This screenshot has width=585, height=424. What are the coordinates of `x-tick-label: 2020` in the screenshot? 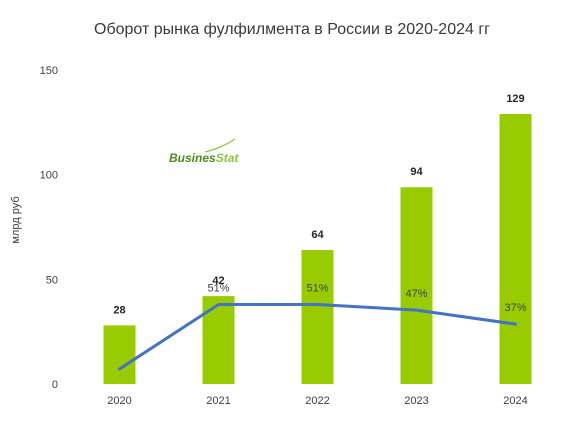 It's located at (119, 401).